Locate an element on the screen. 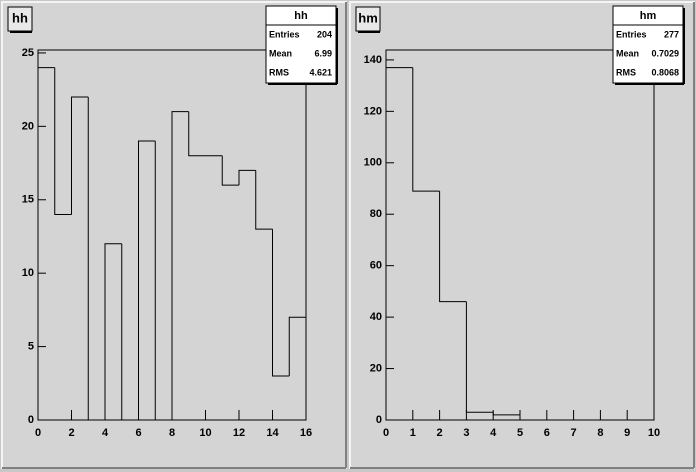  x-tick-label: 3 is located at coordinates (466, 433).